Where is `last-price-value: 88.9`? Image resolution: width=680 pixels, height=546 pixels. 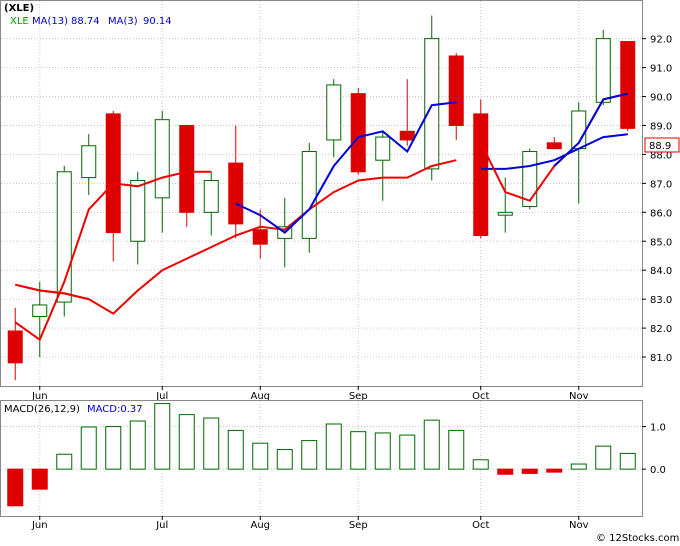
last-price-value: 88.9 is located at coordinates (660, 146).